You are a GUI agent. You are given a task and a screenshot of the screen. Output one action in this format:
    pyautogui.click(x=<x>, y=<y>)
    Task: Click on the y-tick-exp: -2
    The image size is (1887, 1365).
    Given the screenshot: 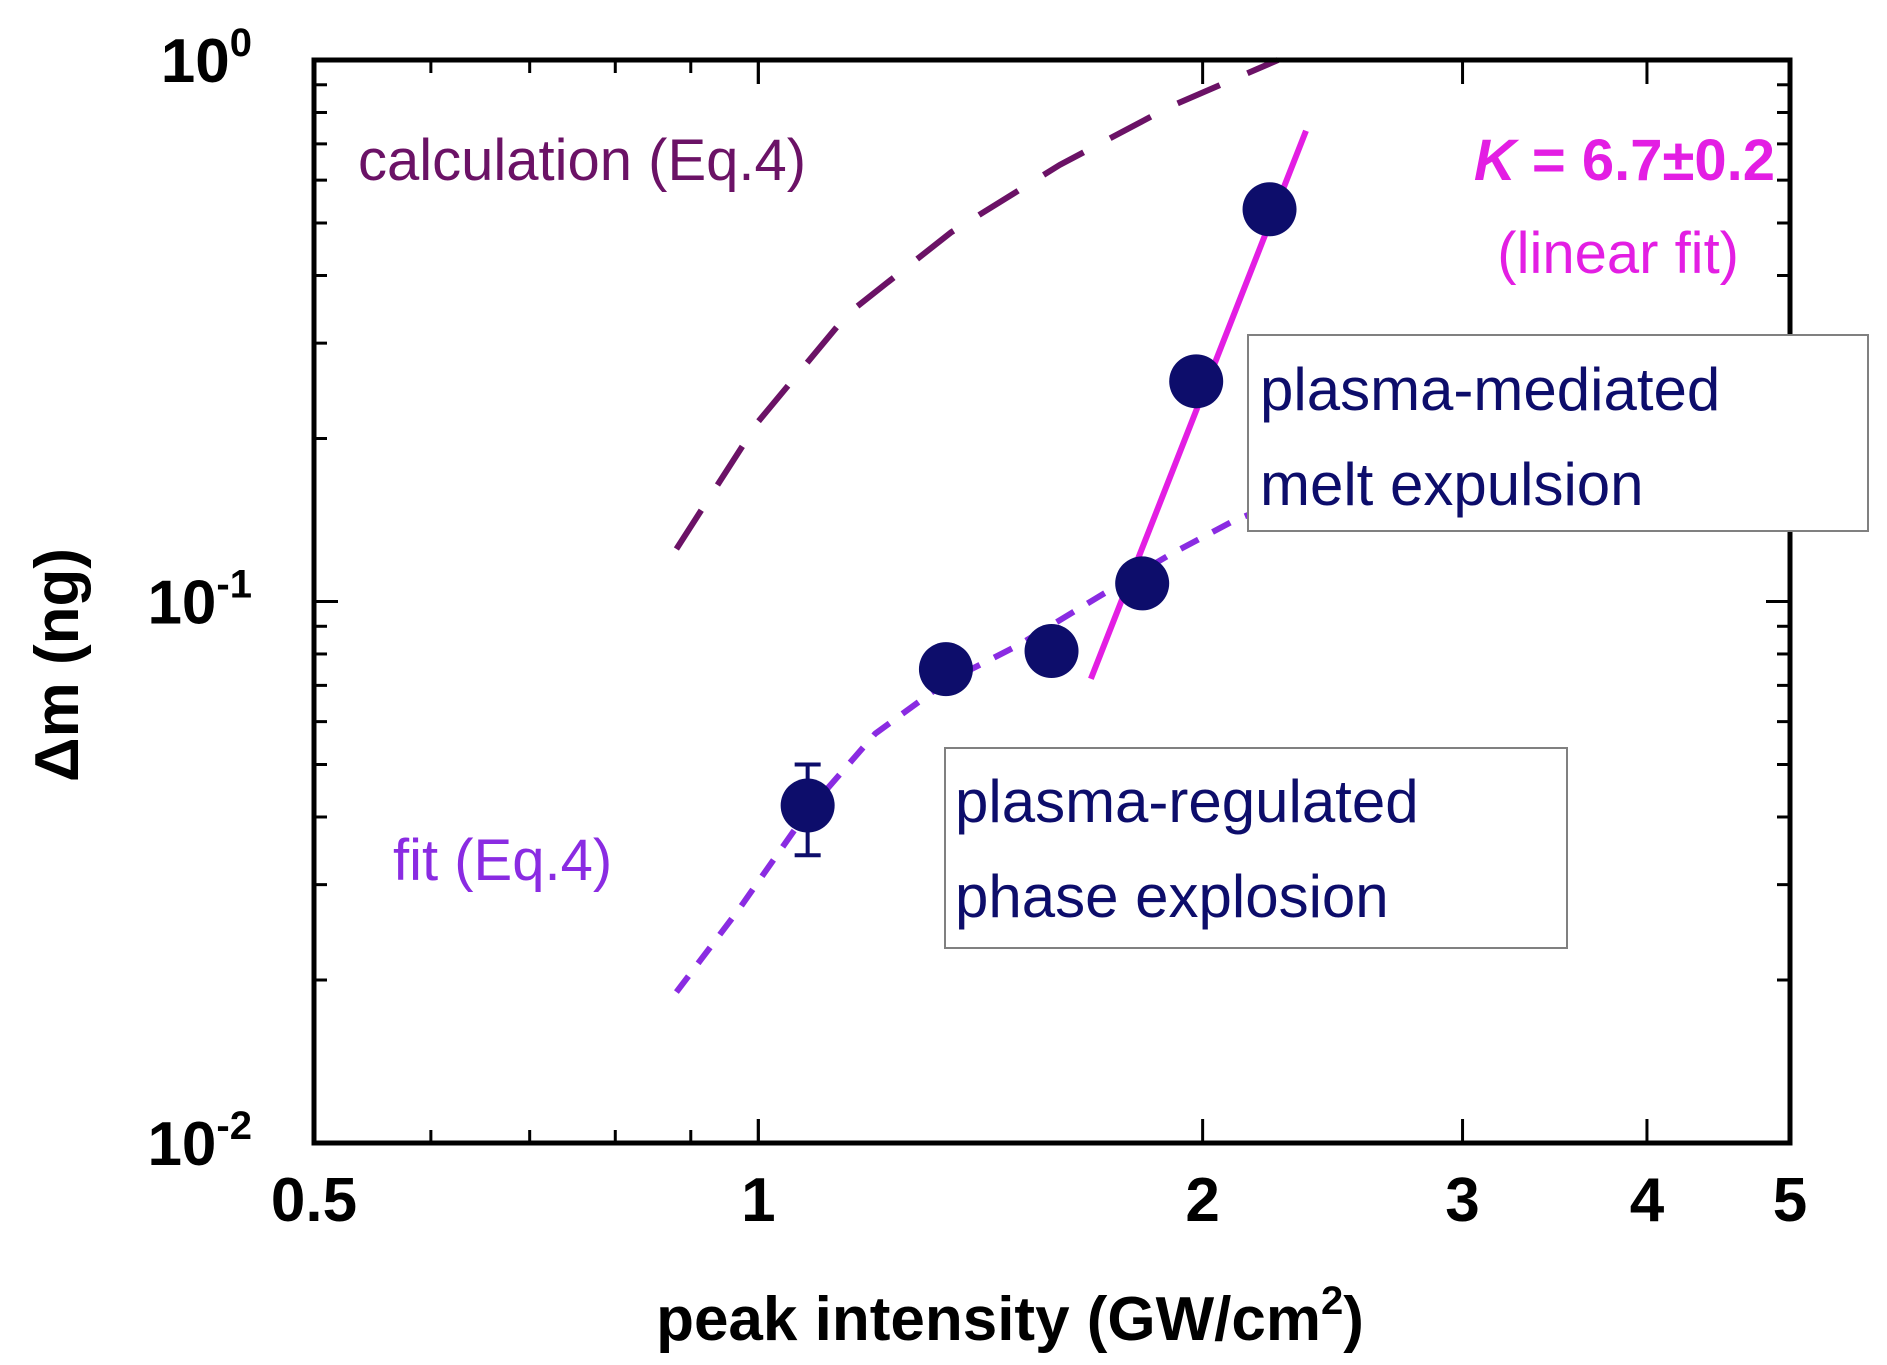 What is the action you would take?
    pyautogui.click(x=234, y=1126)
    